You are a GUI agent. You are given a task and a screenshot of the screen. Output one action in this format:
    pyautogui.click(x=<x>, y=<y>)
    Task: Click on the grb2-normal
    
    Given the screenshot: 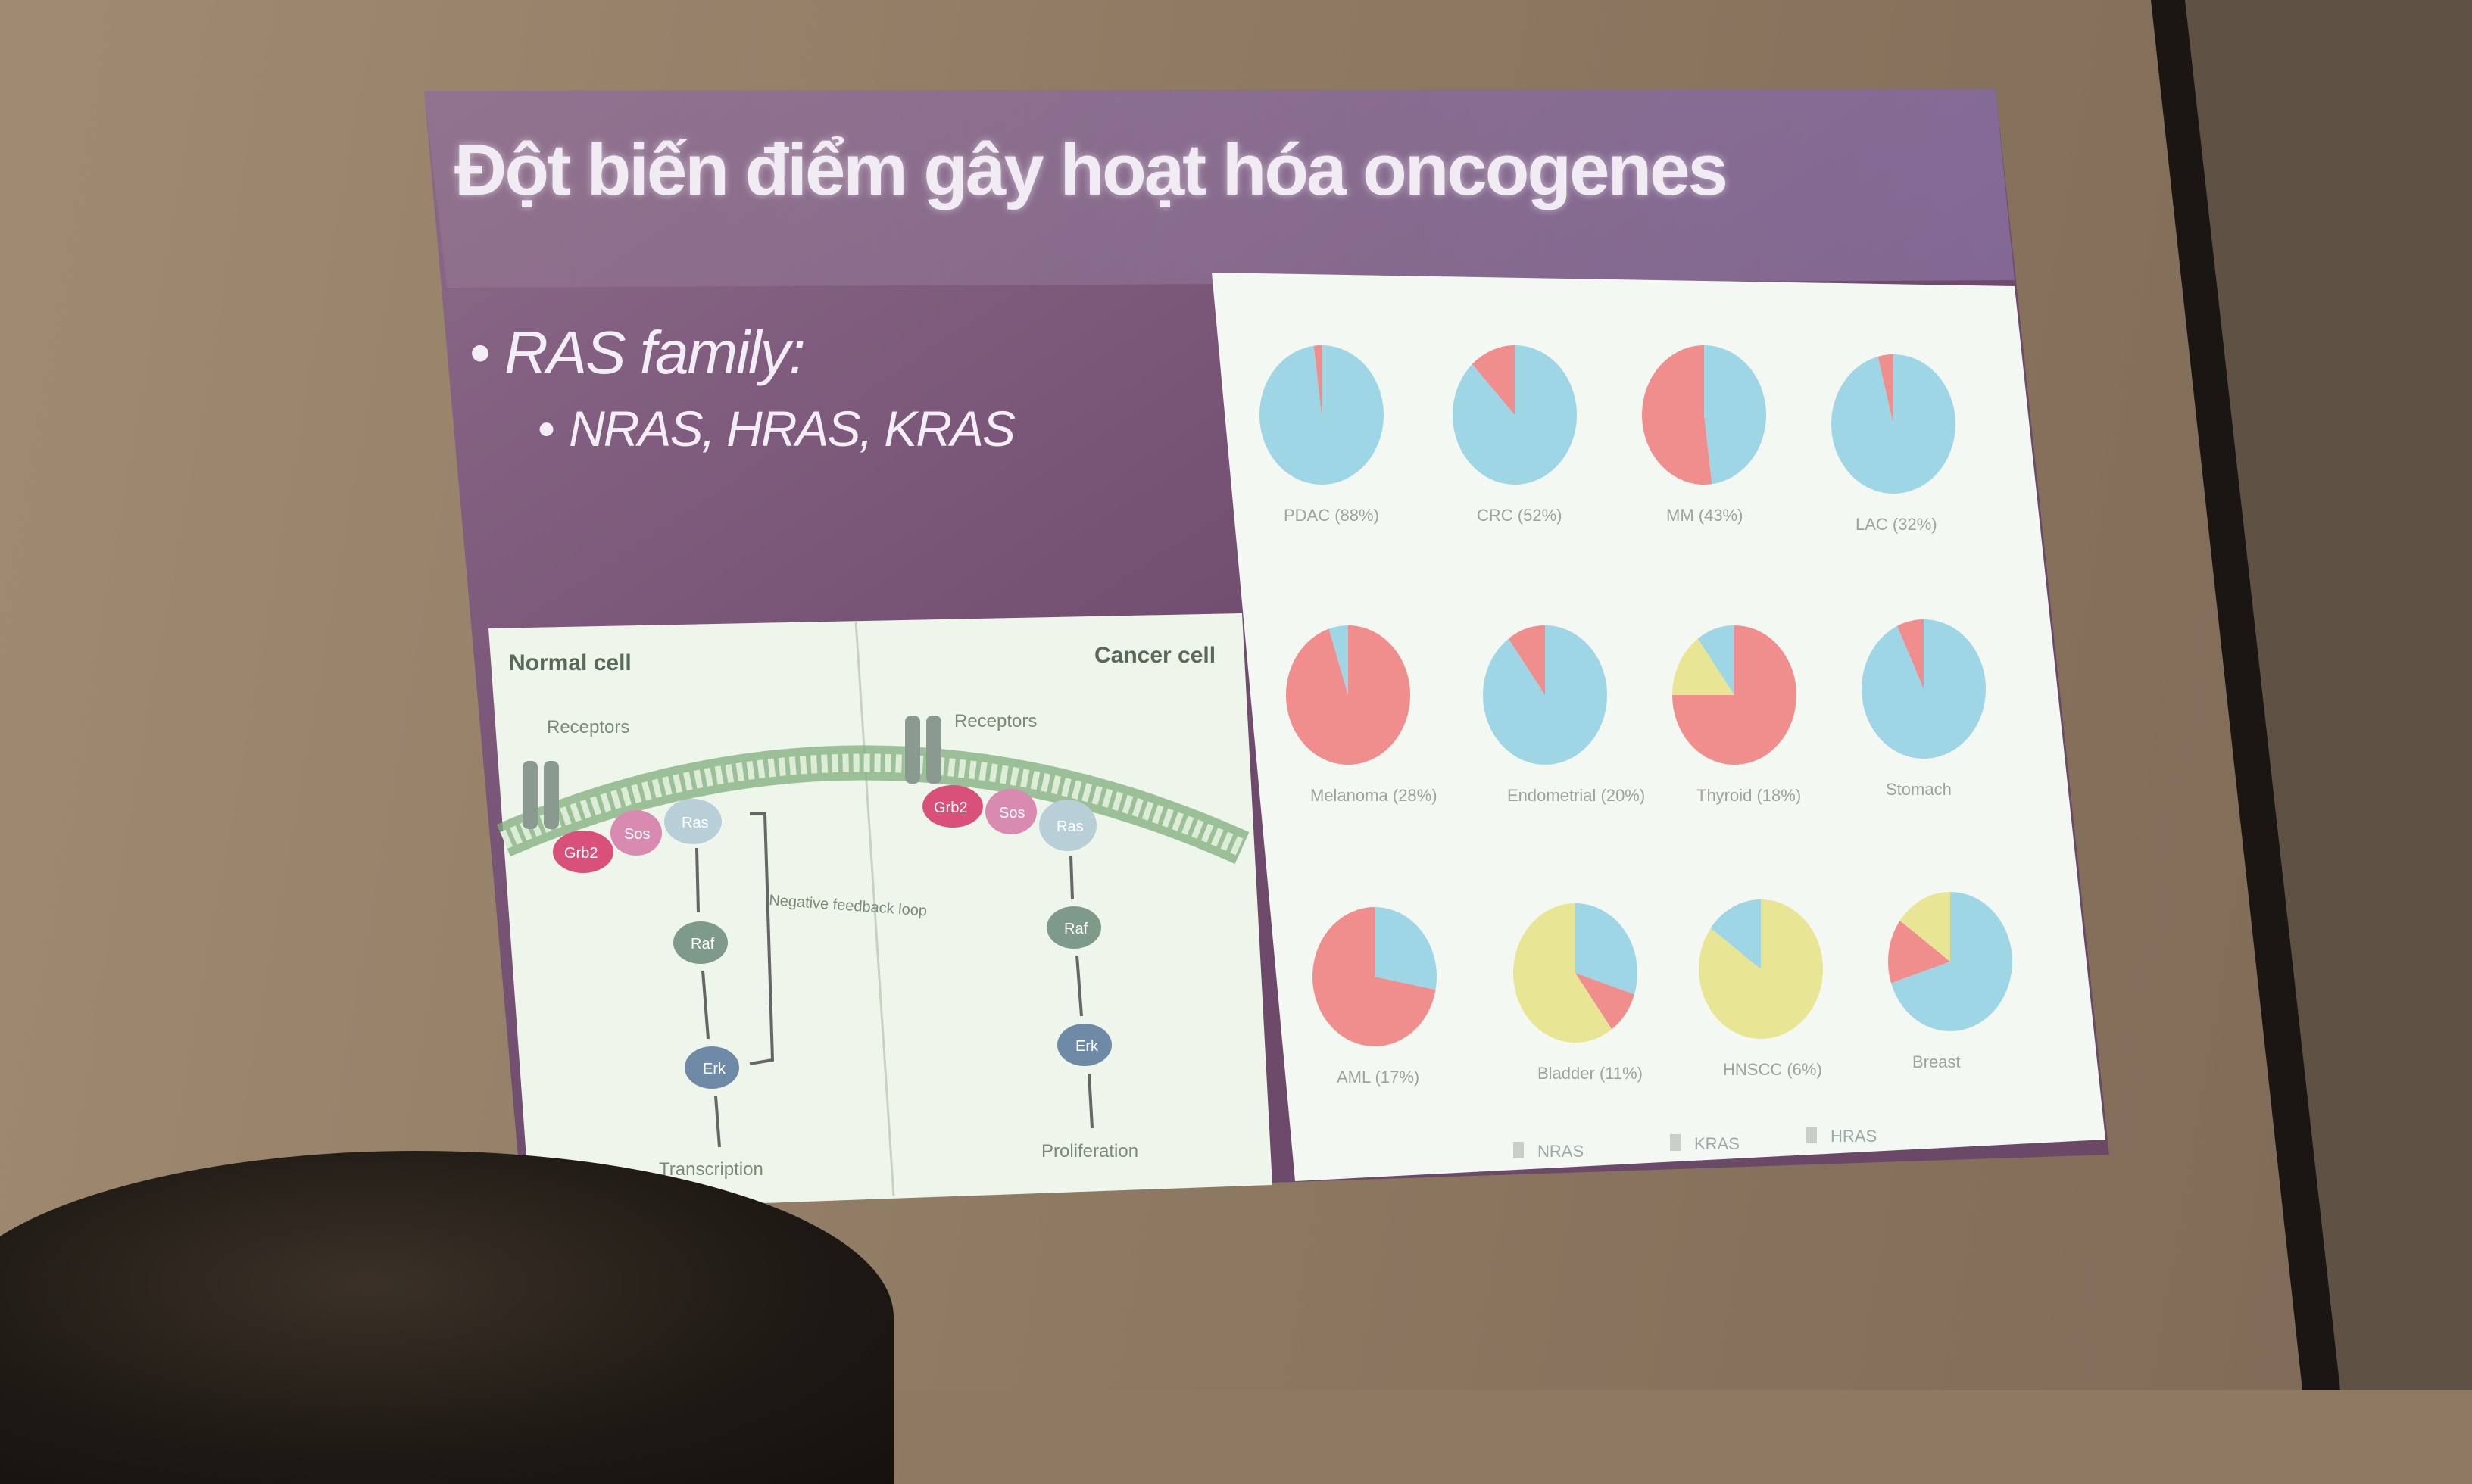 What is the action you would take?
    pyautogui.click(x=583, y=852)
    